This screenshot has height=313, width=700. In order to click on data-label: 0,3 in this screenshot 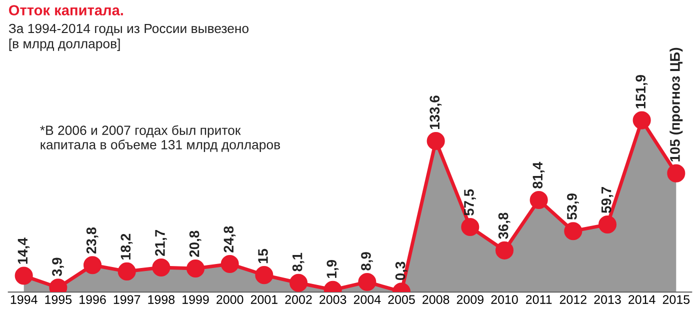, I will do `click(401, 271)`.